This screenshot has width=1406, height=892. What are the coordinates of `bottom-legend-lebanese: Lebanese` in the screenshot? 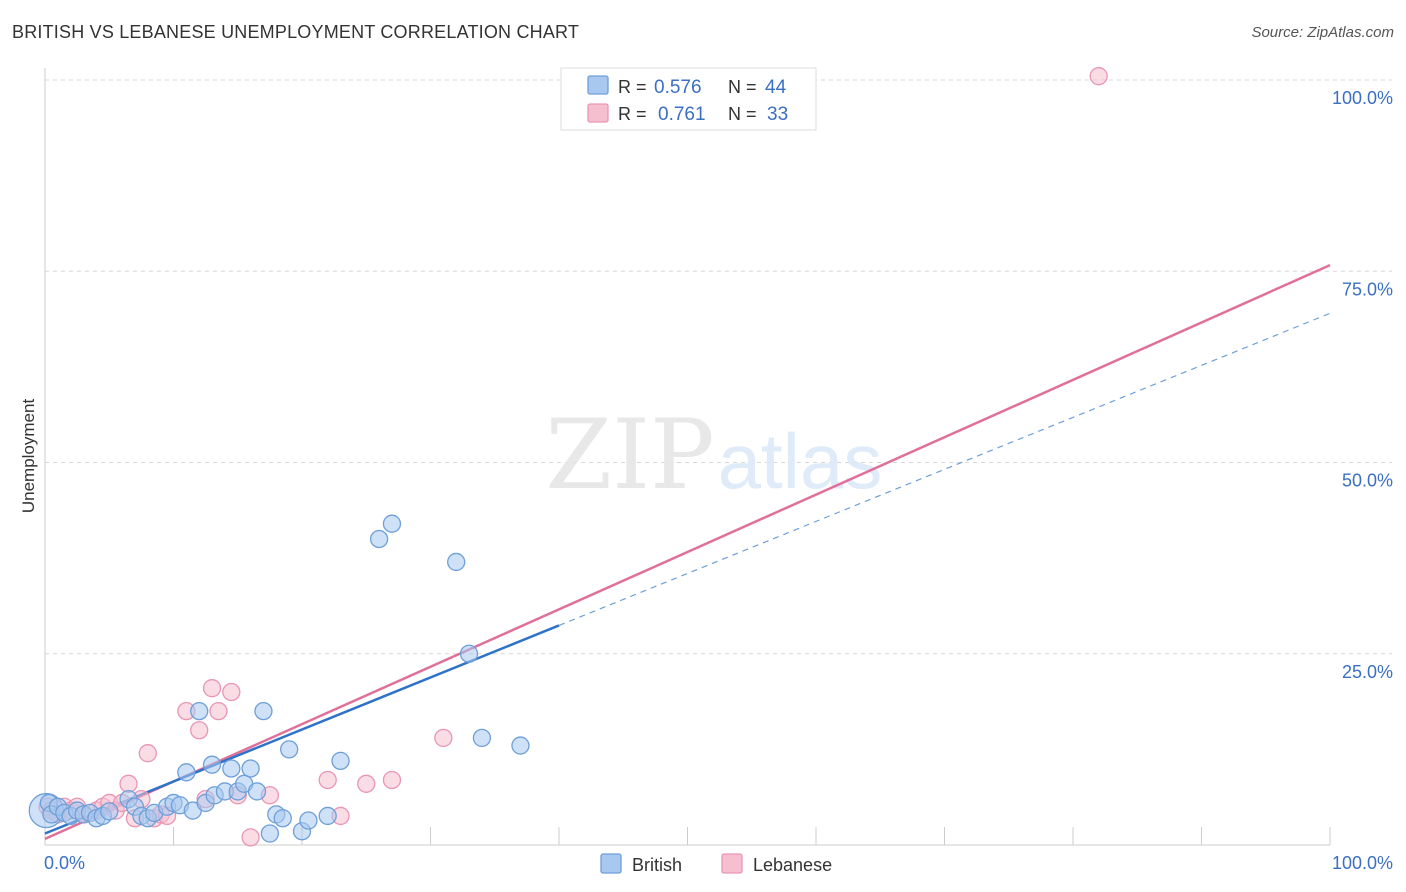 It's located at (792, 865).